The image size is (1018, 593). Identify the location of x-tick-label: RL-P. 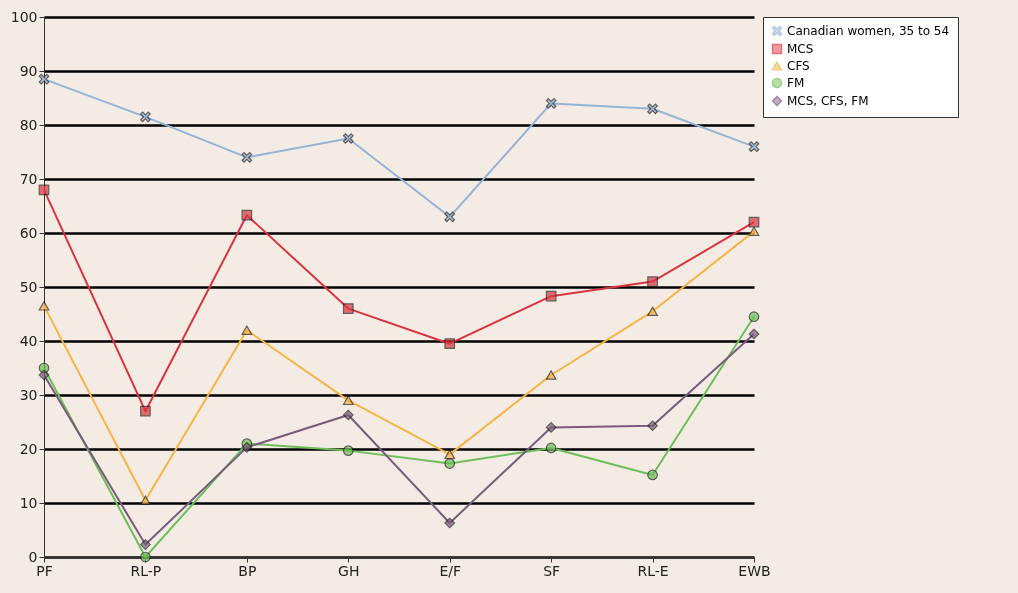
(146, 570).